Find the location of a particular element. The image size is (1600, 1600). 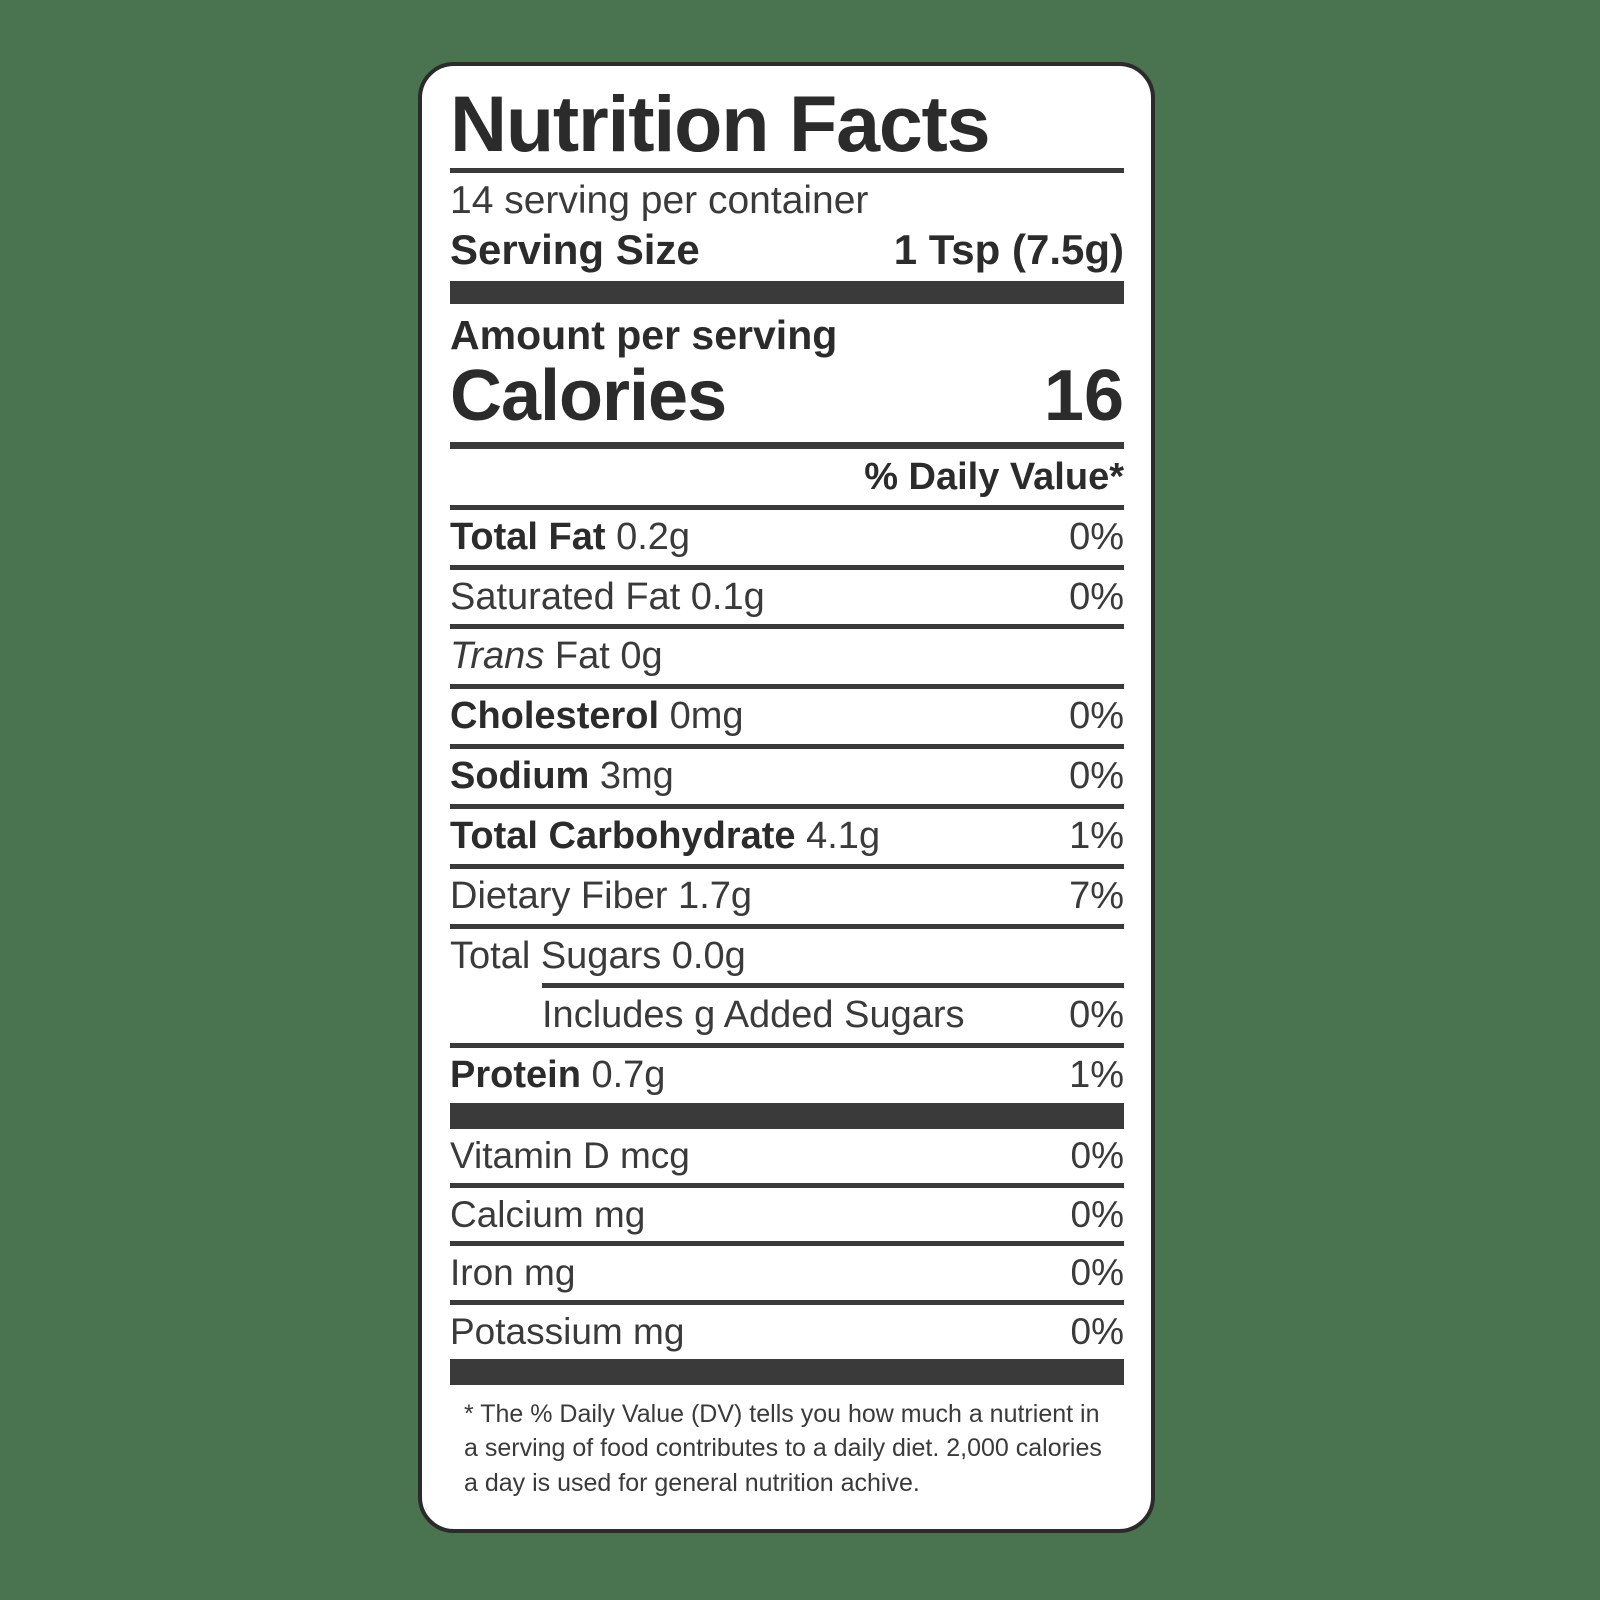

nutrient-row: Sodium 3mg 0% is located at coordinates (787, 776).